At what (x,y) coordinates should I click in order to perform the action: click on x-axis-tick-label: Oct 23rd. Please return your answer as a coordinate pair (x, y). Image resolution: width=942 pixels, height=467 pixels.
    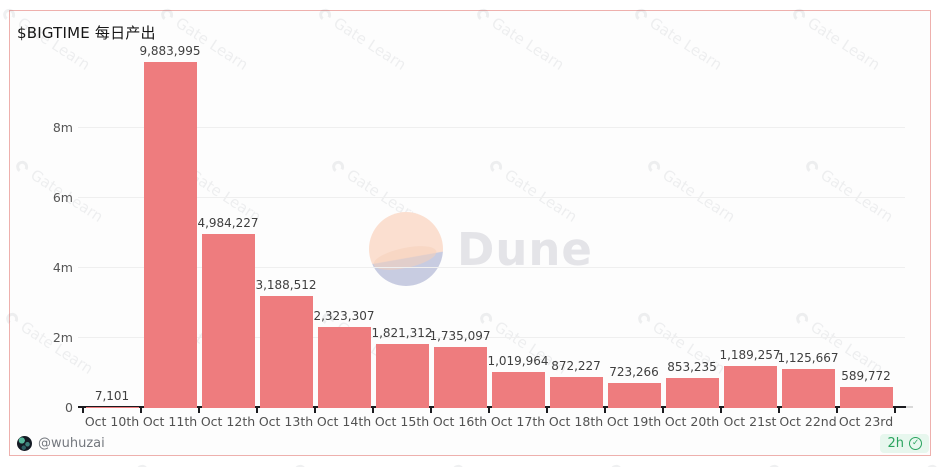
    Looking at the image, I should click on (866, 421).